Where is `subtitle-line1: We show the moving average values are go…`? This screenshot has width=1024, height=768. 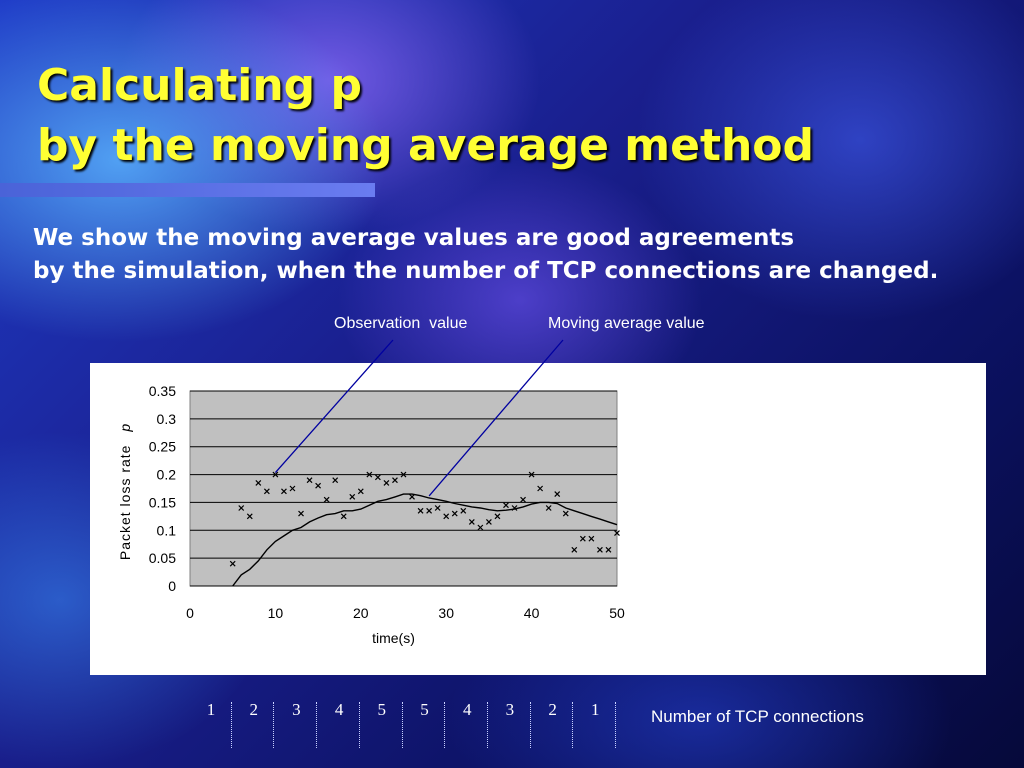
subtitle-line1: We show the moving average values are go… is located at coordinates (414, 238).